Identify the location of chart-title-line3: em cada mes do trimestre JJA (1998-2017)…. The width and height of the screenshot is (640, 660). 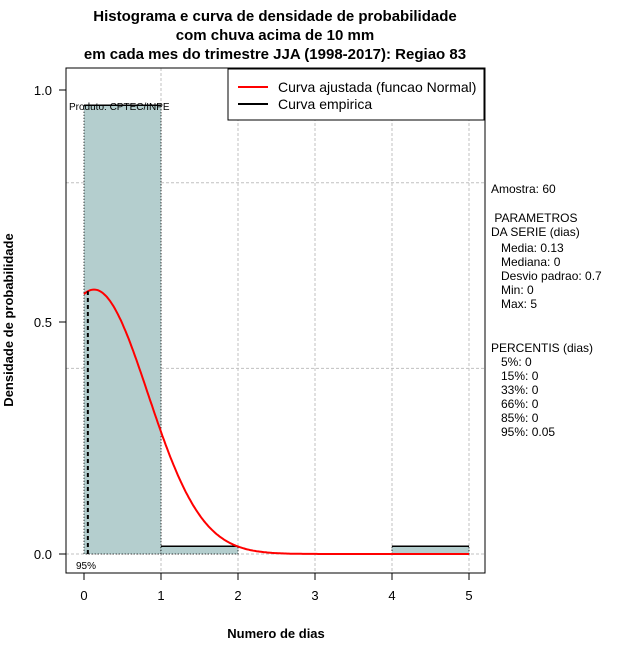
(275, 54).